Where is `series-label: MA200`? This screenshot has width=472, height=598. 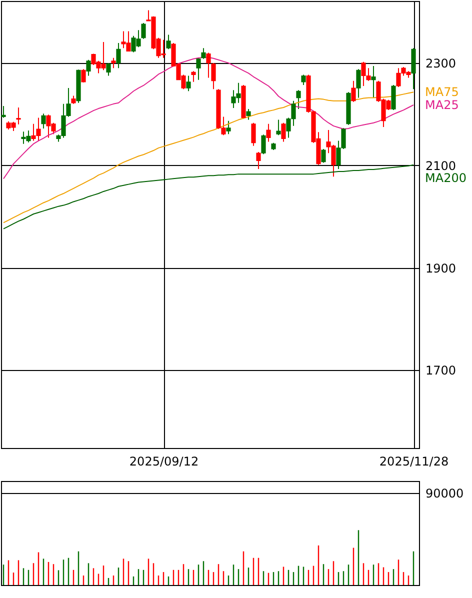 series-label: MA200 is located at coordinates (445, 177).